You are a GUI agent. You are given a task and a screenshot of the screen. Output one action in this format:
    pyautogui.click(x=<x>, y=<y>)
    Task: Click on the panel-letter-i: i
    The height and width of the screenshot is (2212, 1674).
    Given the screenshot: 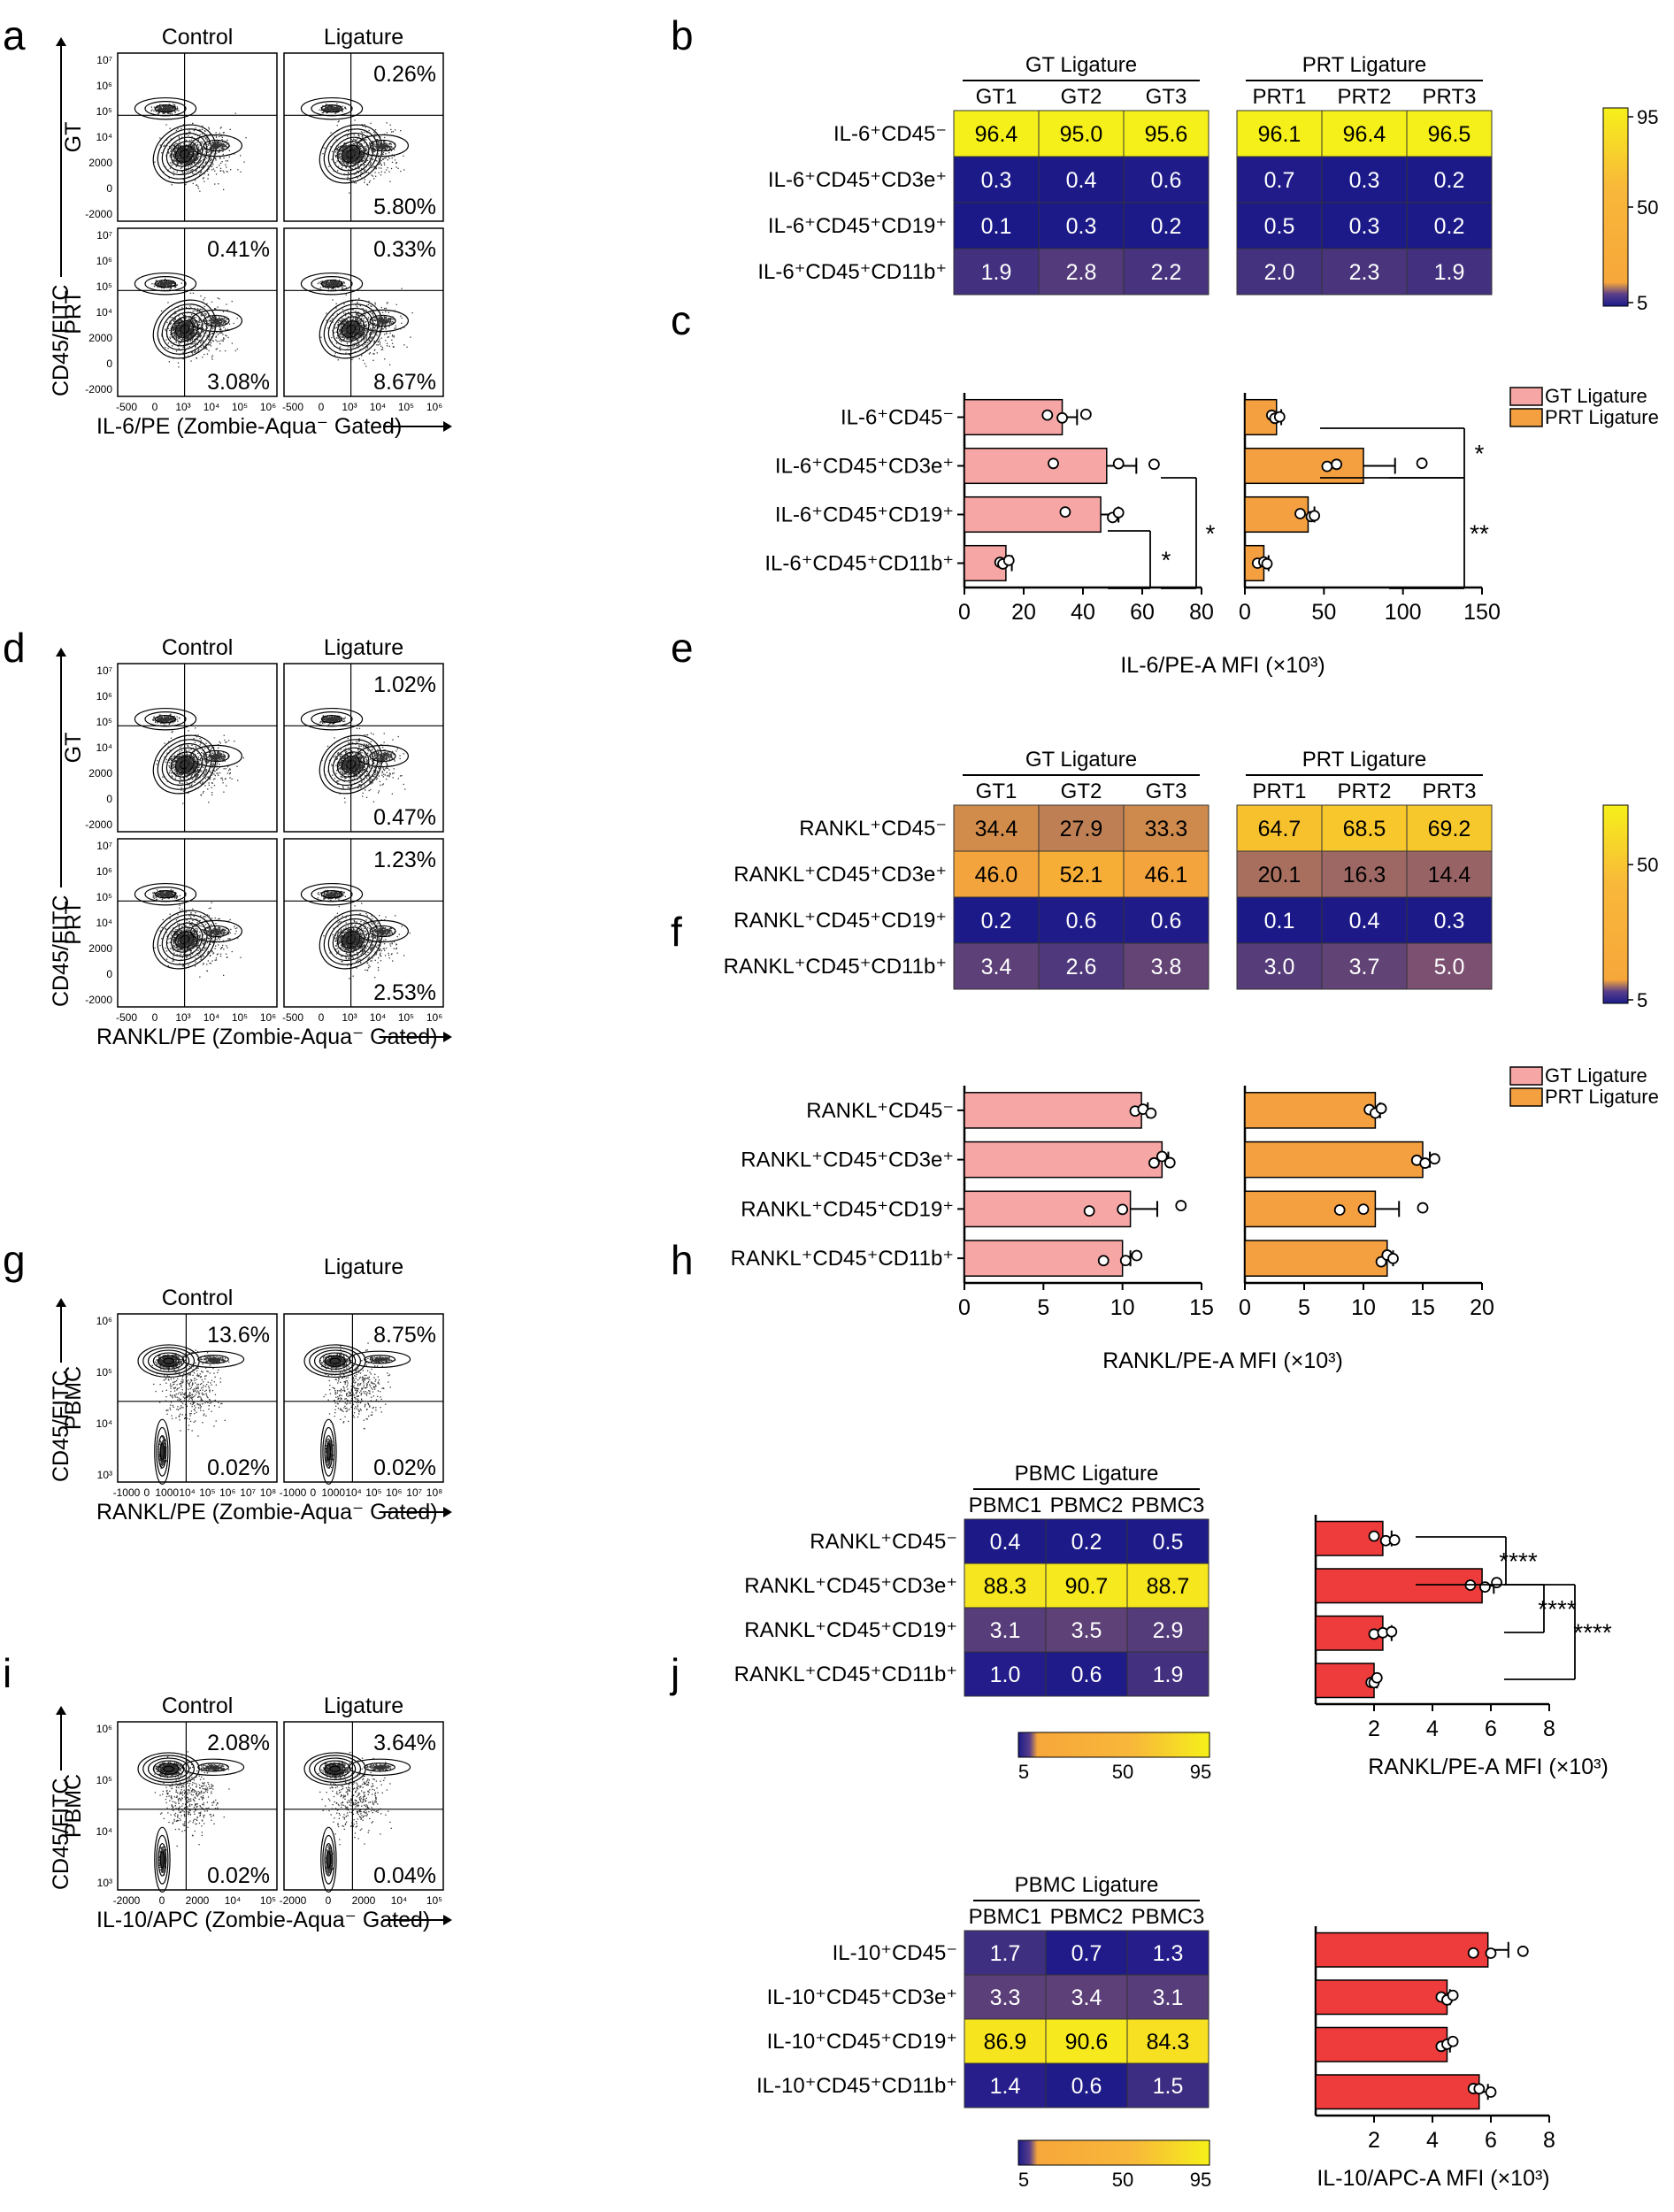 What is the action you would take?
    pyautogui.click(x=7, y=1673)
    